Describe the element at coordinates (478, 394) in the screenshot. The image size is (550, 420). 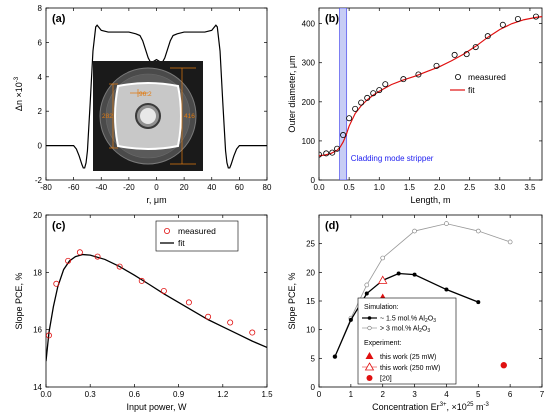
I see `panel-d-xtick-label-5: 5` at that location.